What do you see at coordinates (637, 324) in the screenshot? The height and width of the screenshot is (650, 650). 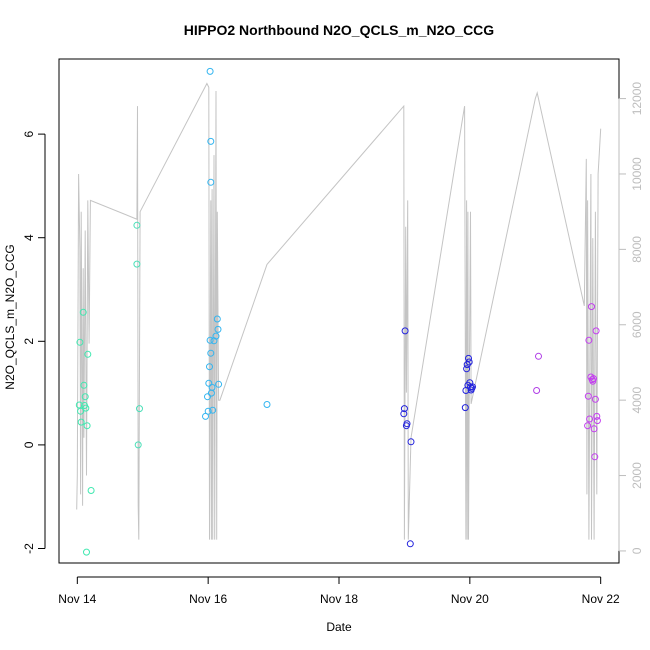 I see `y2-tick-label: 6000` at bounding box center [637, 324].